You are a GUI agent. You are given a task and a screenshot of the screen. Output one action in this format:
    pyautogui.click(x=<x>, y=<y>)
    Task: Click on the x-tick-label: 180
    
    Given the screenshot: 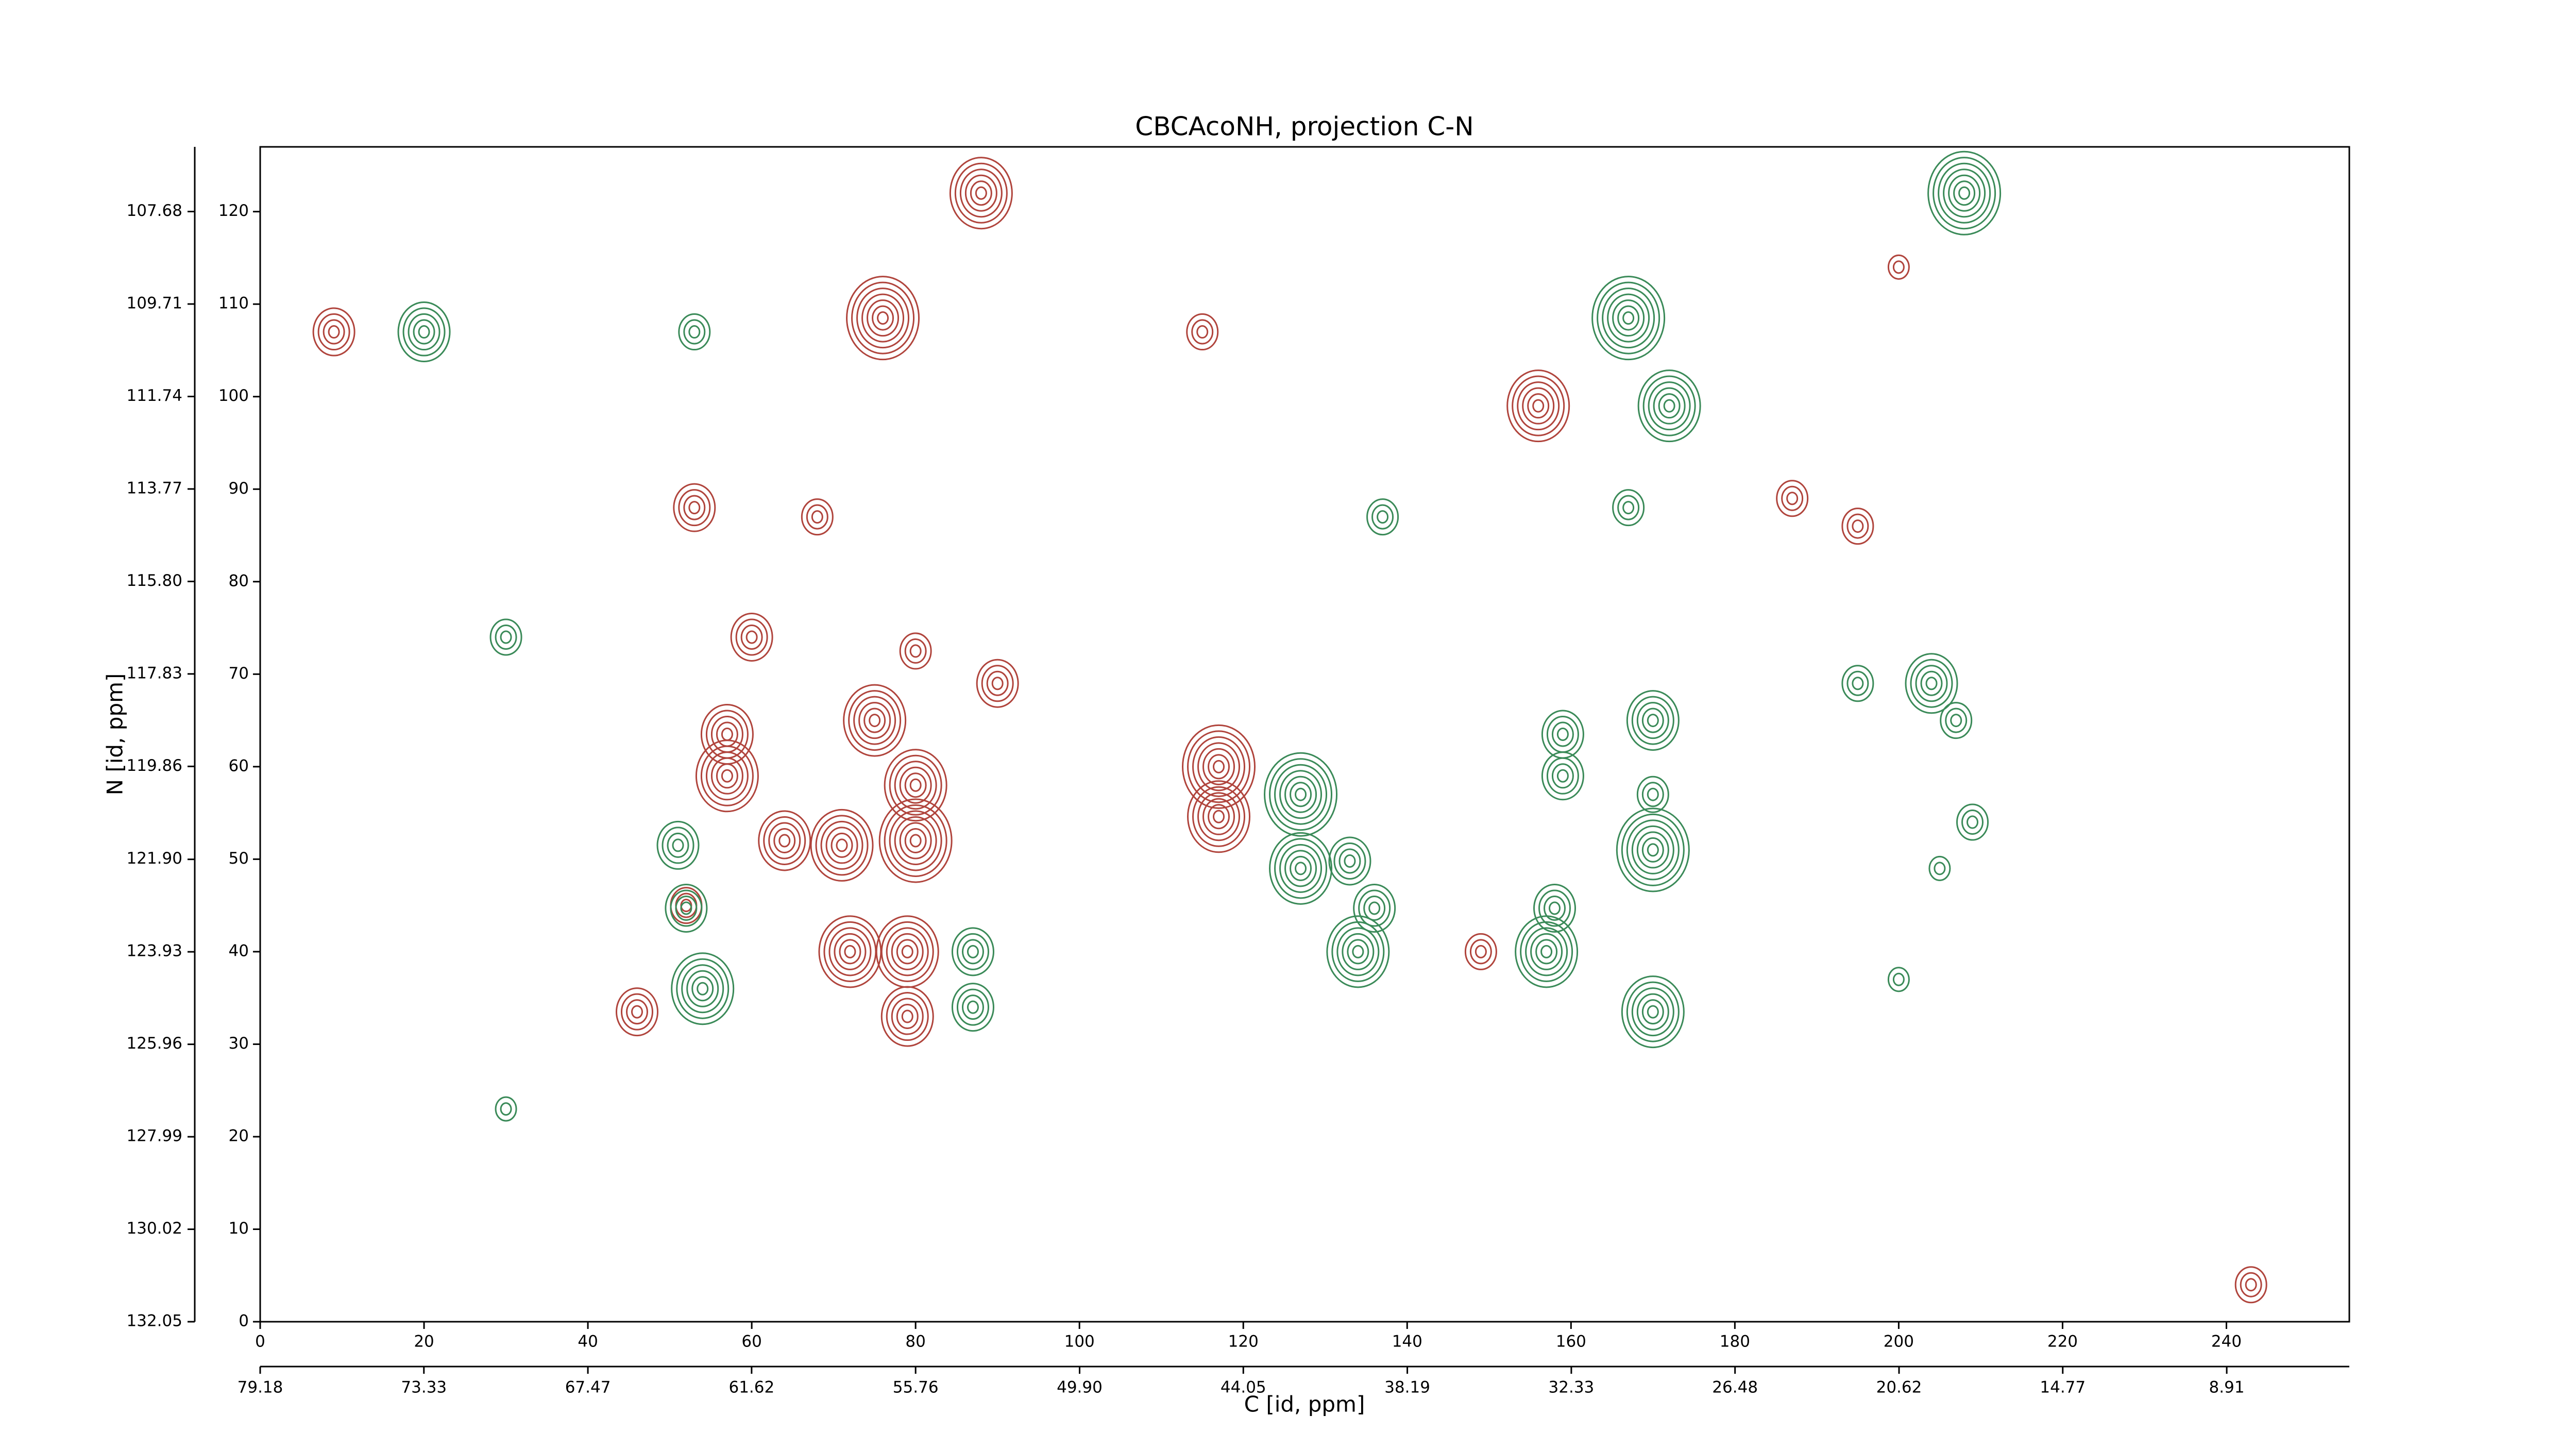 What is the action you would take?
    pyautogui.click(x=1735, y=1342)
    